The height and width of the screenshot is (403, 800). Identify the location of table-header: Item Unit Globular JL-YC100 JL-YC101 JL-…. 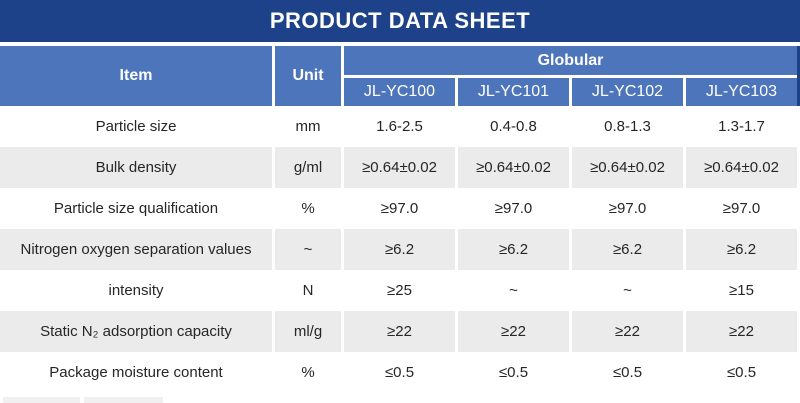
(400, 76).